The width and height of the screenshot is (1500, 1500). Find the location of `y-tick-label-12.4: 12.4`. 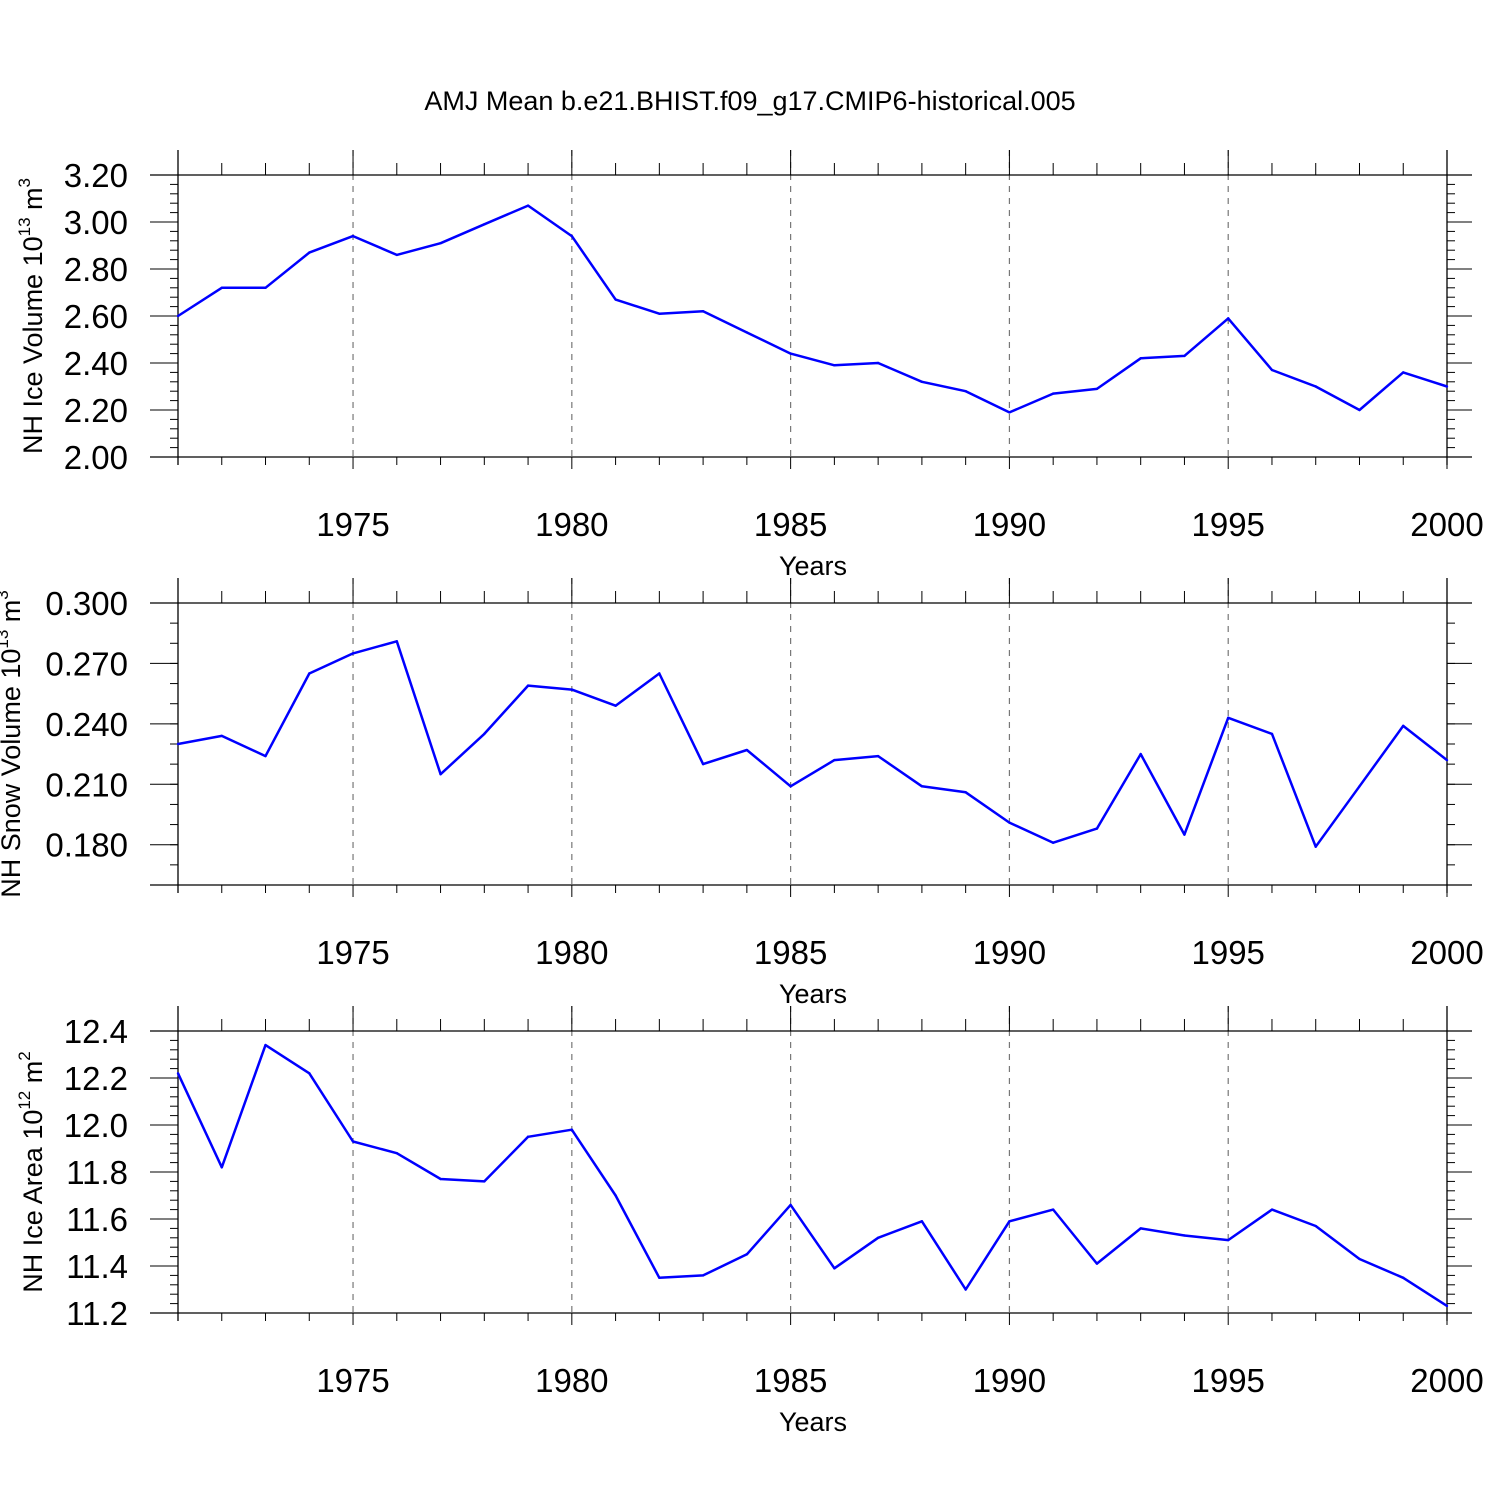

y-tick-label-12.4: 12.4 is located at coordinates (96, 1031).